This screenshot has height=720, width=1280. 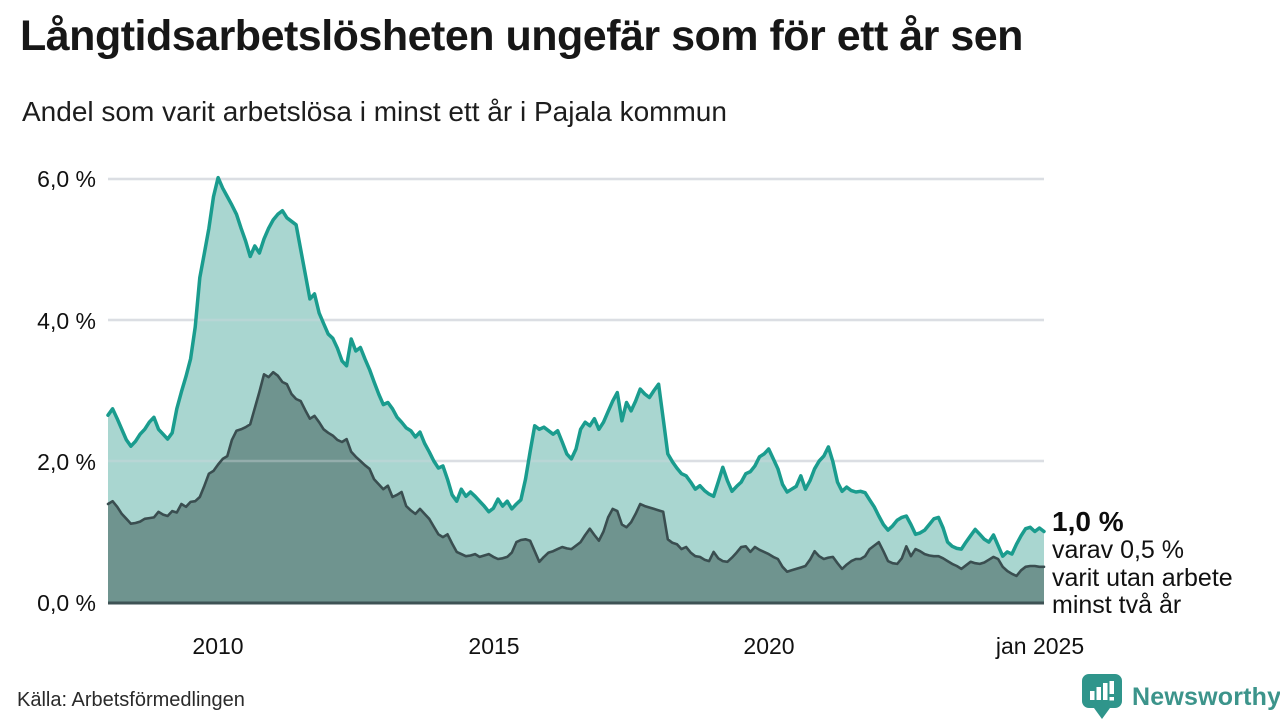 I want to click on source-credit: Källa: Arbetsförmedlingen, so click(x=131, y=700).